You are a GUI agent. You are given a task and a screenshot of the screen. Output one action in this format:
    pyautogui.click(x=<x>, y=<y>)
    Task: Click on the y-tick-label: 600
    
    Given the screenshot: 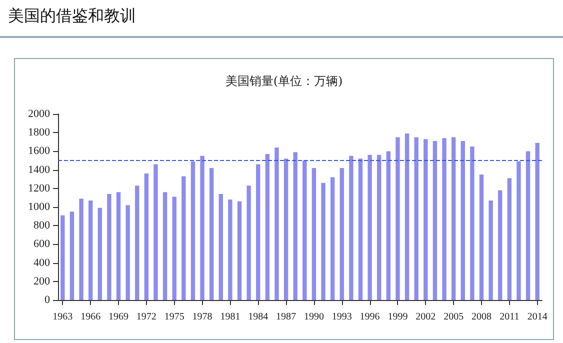 What is the action you would take?
    pyautogui.click(x=42, y=244)
    